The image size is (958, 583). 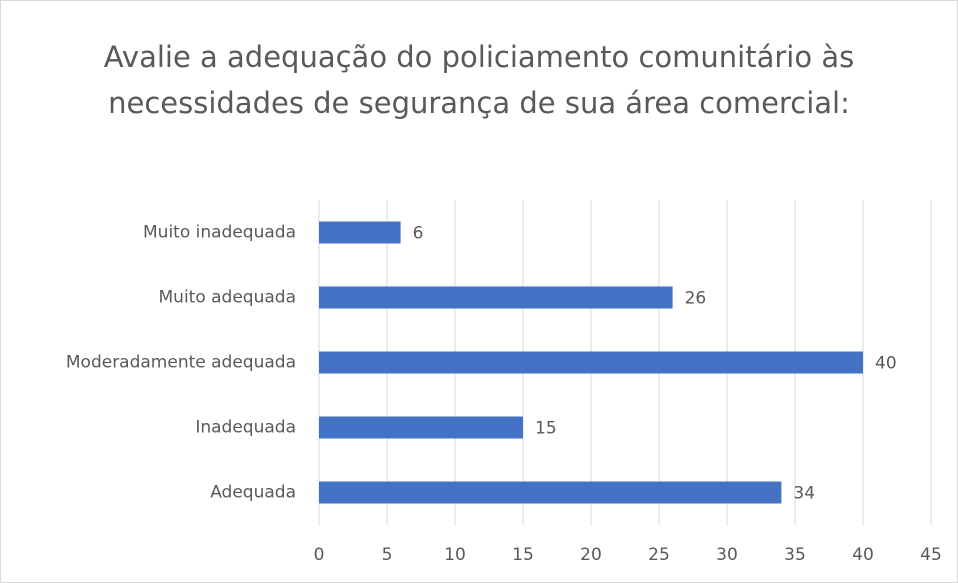 What do you see at coordinates (795, 555) in the screenshot?
I see `x-tick-label: 35` at bounding box center [795, 555].